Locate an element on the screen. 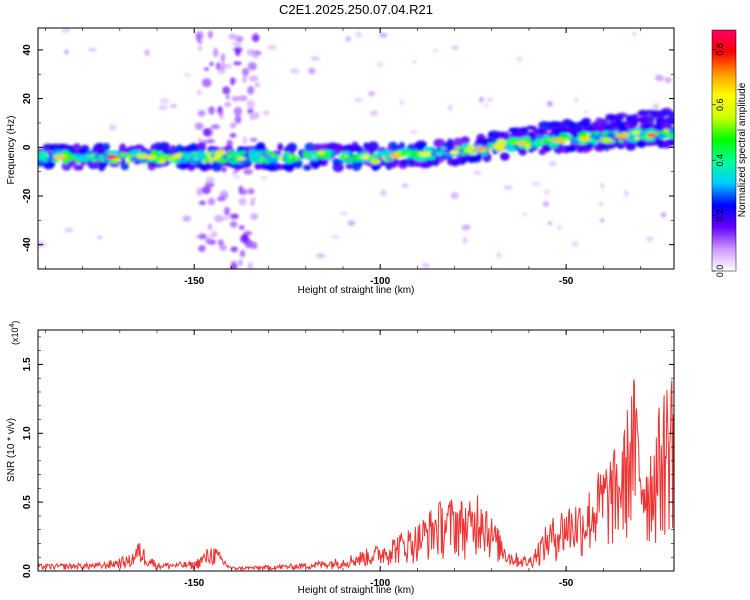 The height and width of the screenshot is (600, 750). snr-y-label: SNR (10 * v/v) is located at coordinates (11, 450).